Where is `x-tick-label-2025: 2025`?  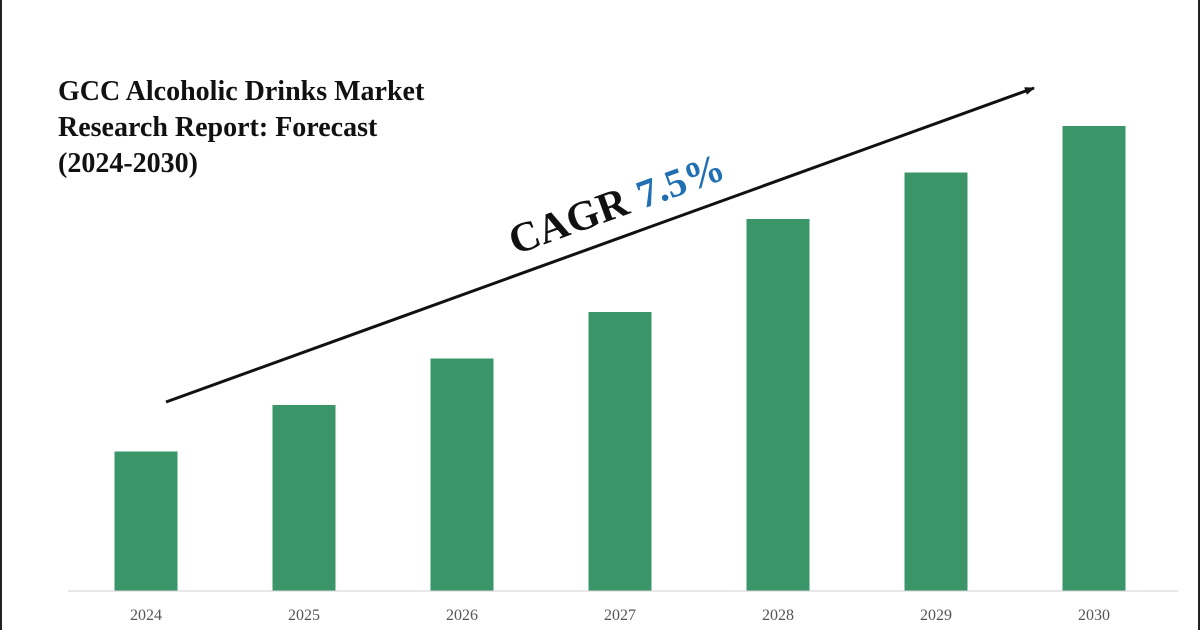 x-tick-label-2025: 2025 is located at coordinates (304, 615).